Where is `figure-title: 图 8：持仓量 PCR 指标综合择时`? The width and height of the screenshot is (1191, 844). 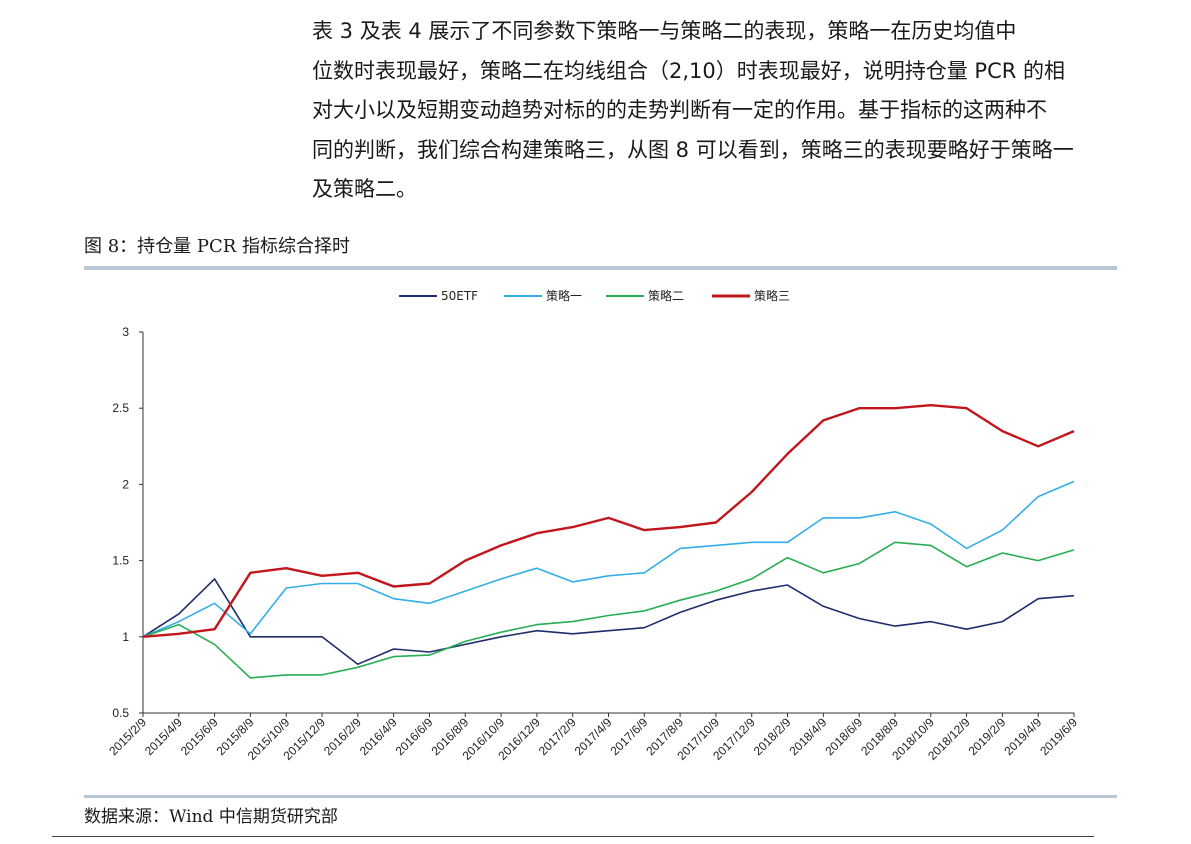 figure-title: 图 8：持仓量 PCR 指标综合择时 is located at coordinates (217, 246).